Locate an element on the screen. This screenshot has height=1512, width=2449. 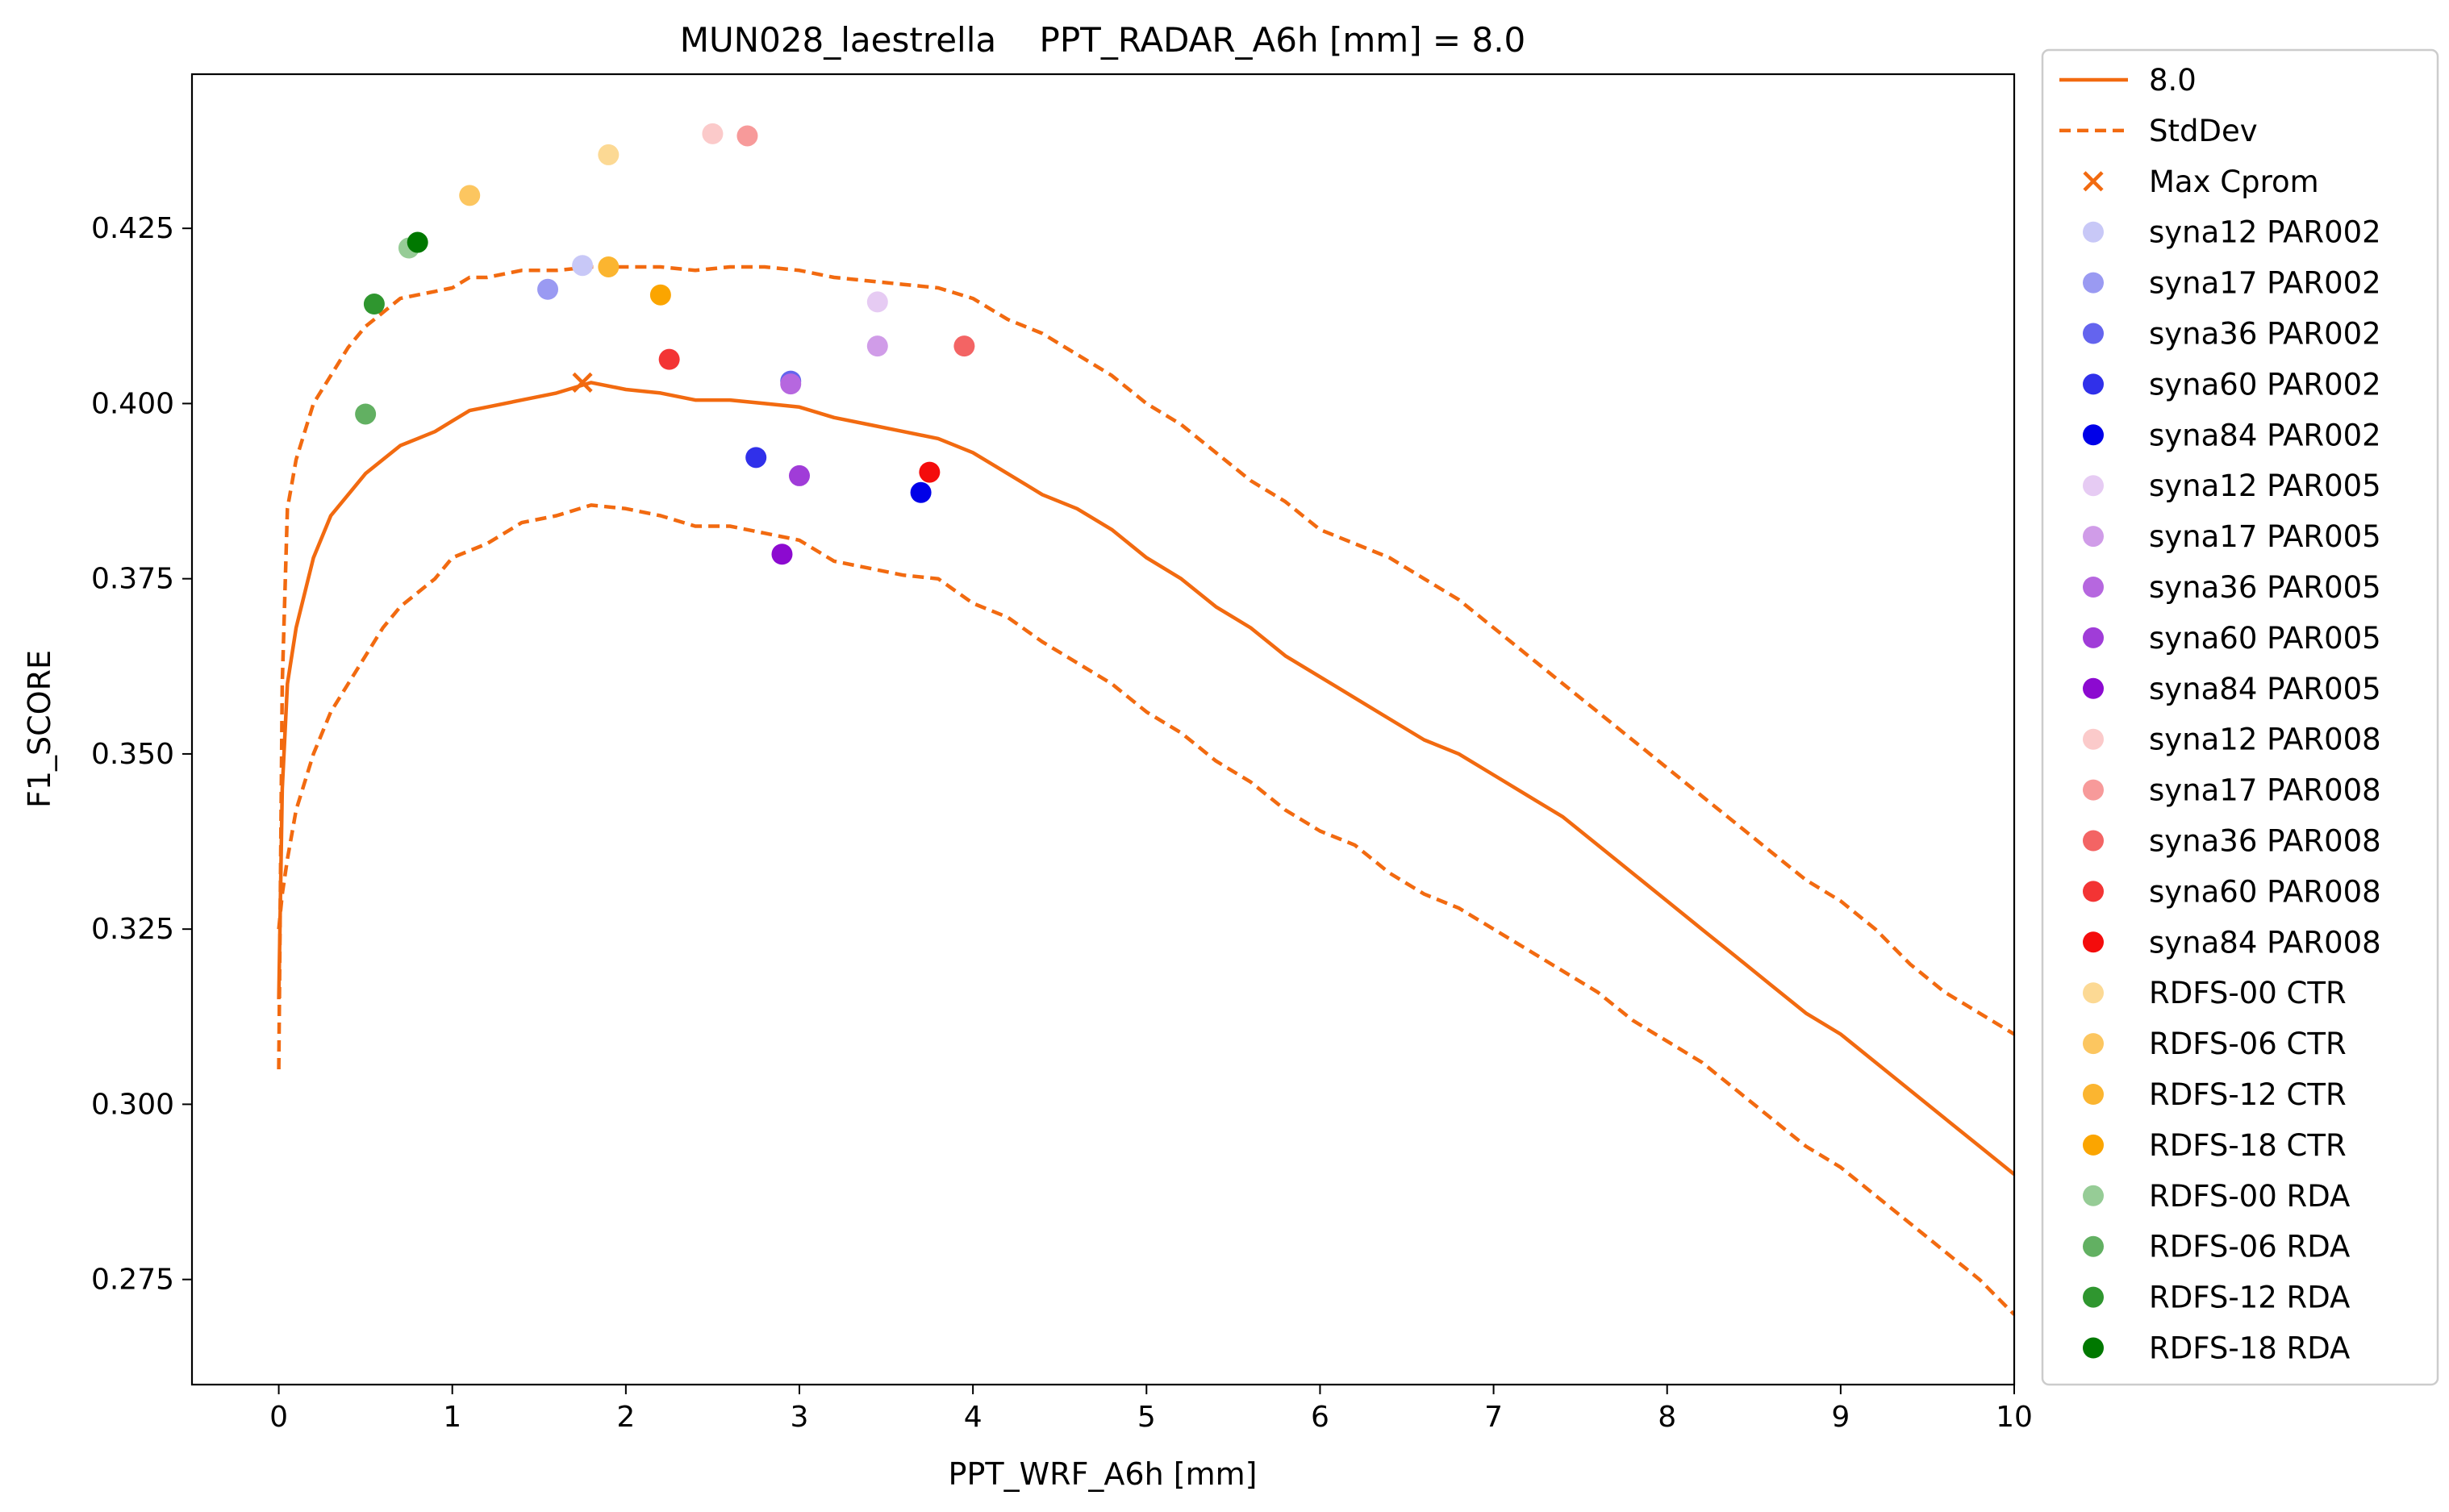
legend-item: RDFS-00 CTR is located at coordinates (2215, 993).